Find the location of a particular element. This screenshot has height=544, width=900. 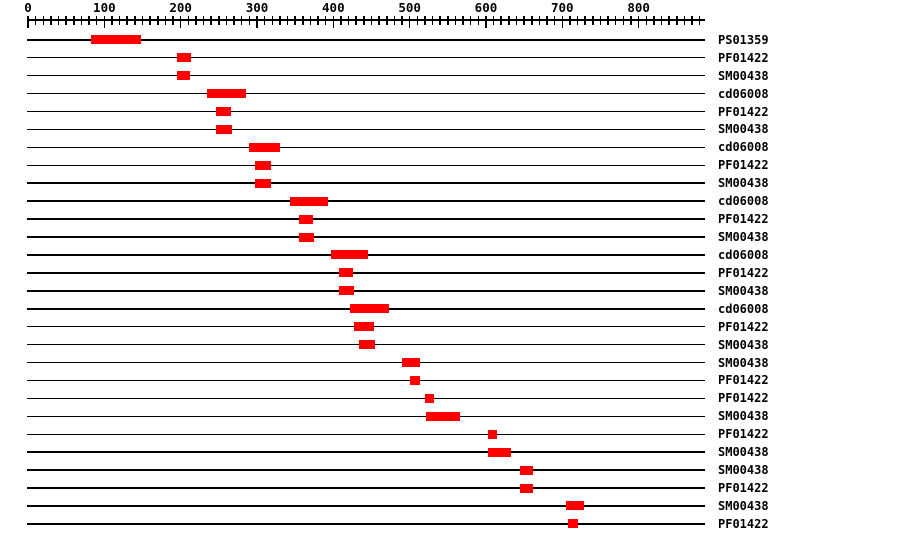

ruler-tick-label: 400 is located at coordinates (333, 7).